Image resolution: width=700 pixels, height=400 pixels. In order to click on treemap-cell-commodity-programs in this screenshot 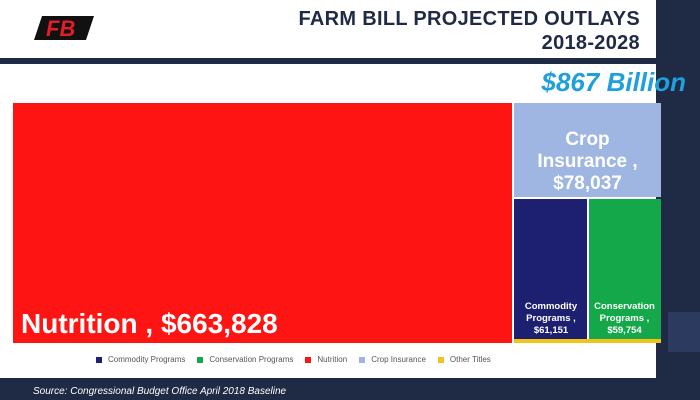, I will do `click(550, 269)`.